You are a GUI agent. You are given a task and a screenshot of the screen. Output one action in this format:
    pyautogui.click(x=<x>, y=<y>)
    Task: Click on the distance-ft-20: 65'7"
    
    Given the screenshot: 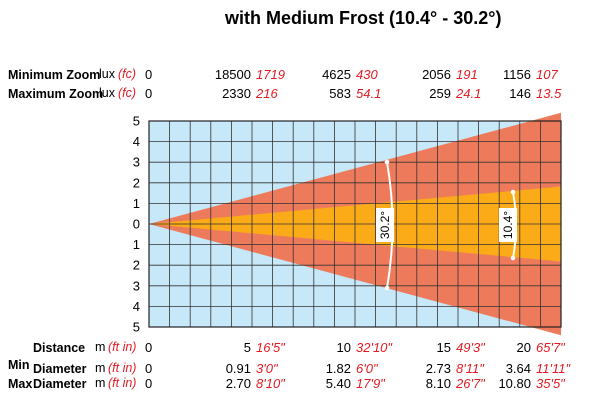 What is the action you would take?
    pyautogui.click(x=550, y=347)
    